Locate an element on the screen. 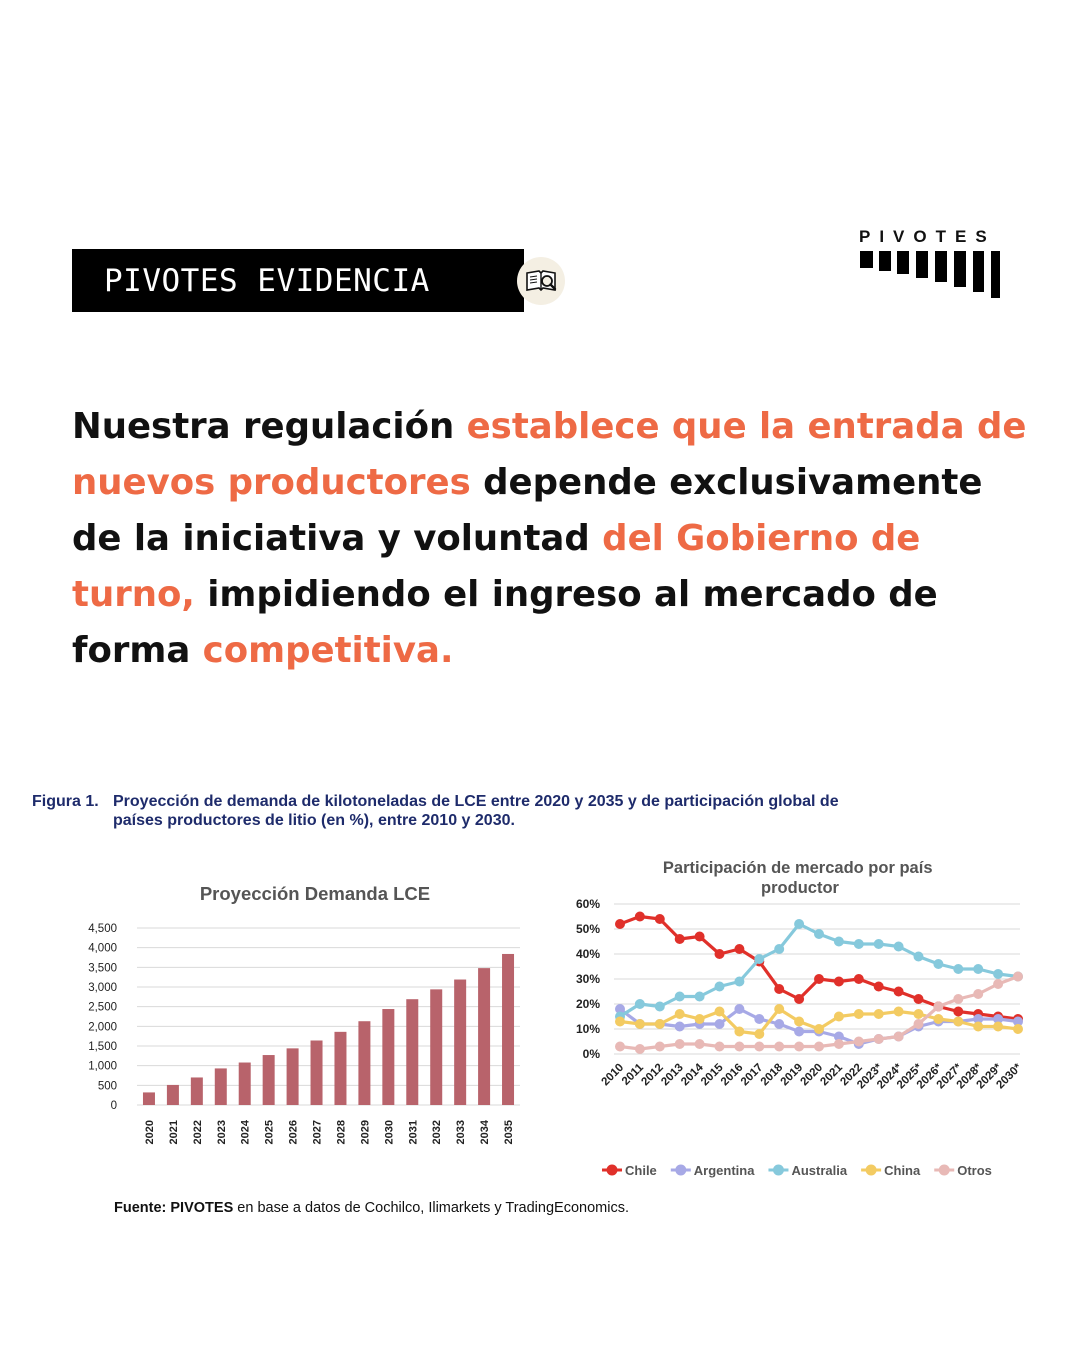 This screenshot has width=1080, height=1350. x-tick-label: 2025 is located at coordinates (270, 1132).